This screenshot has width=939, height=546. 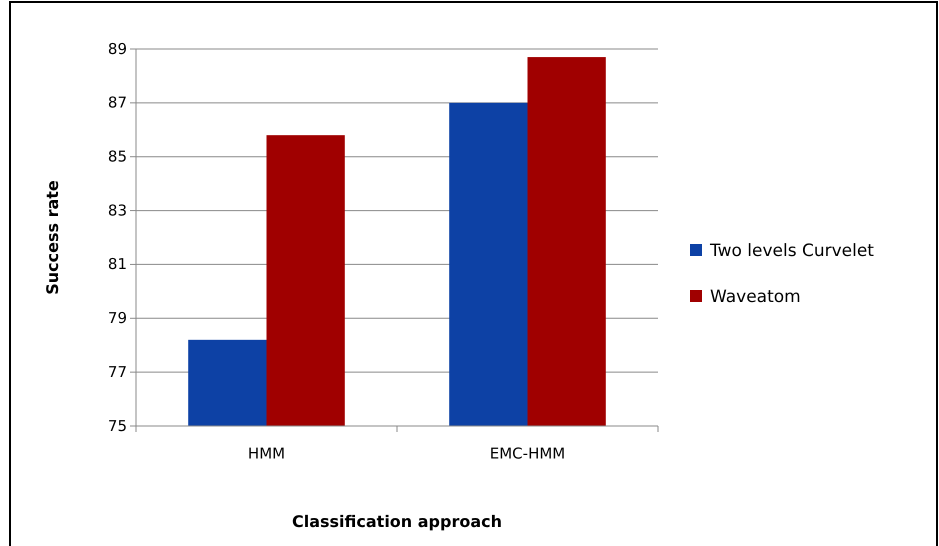 I want to click on y-tick-label: 81, so click(x=117, y=264).